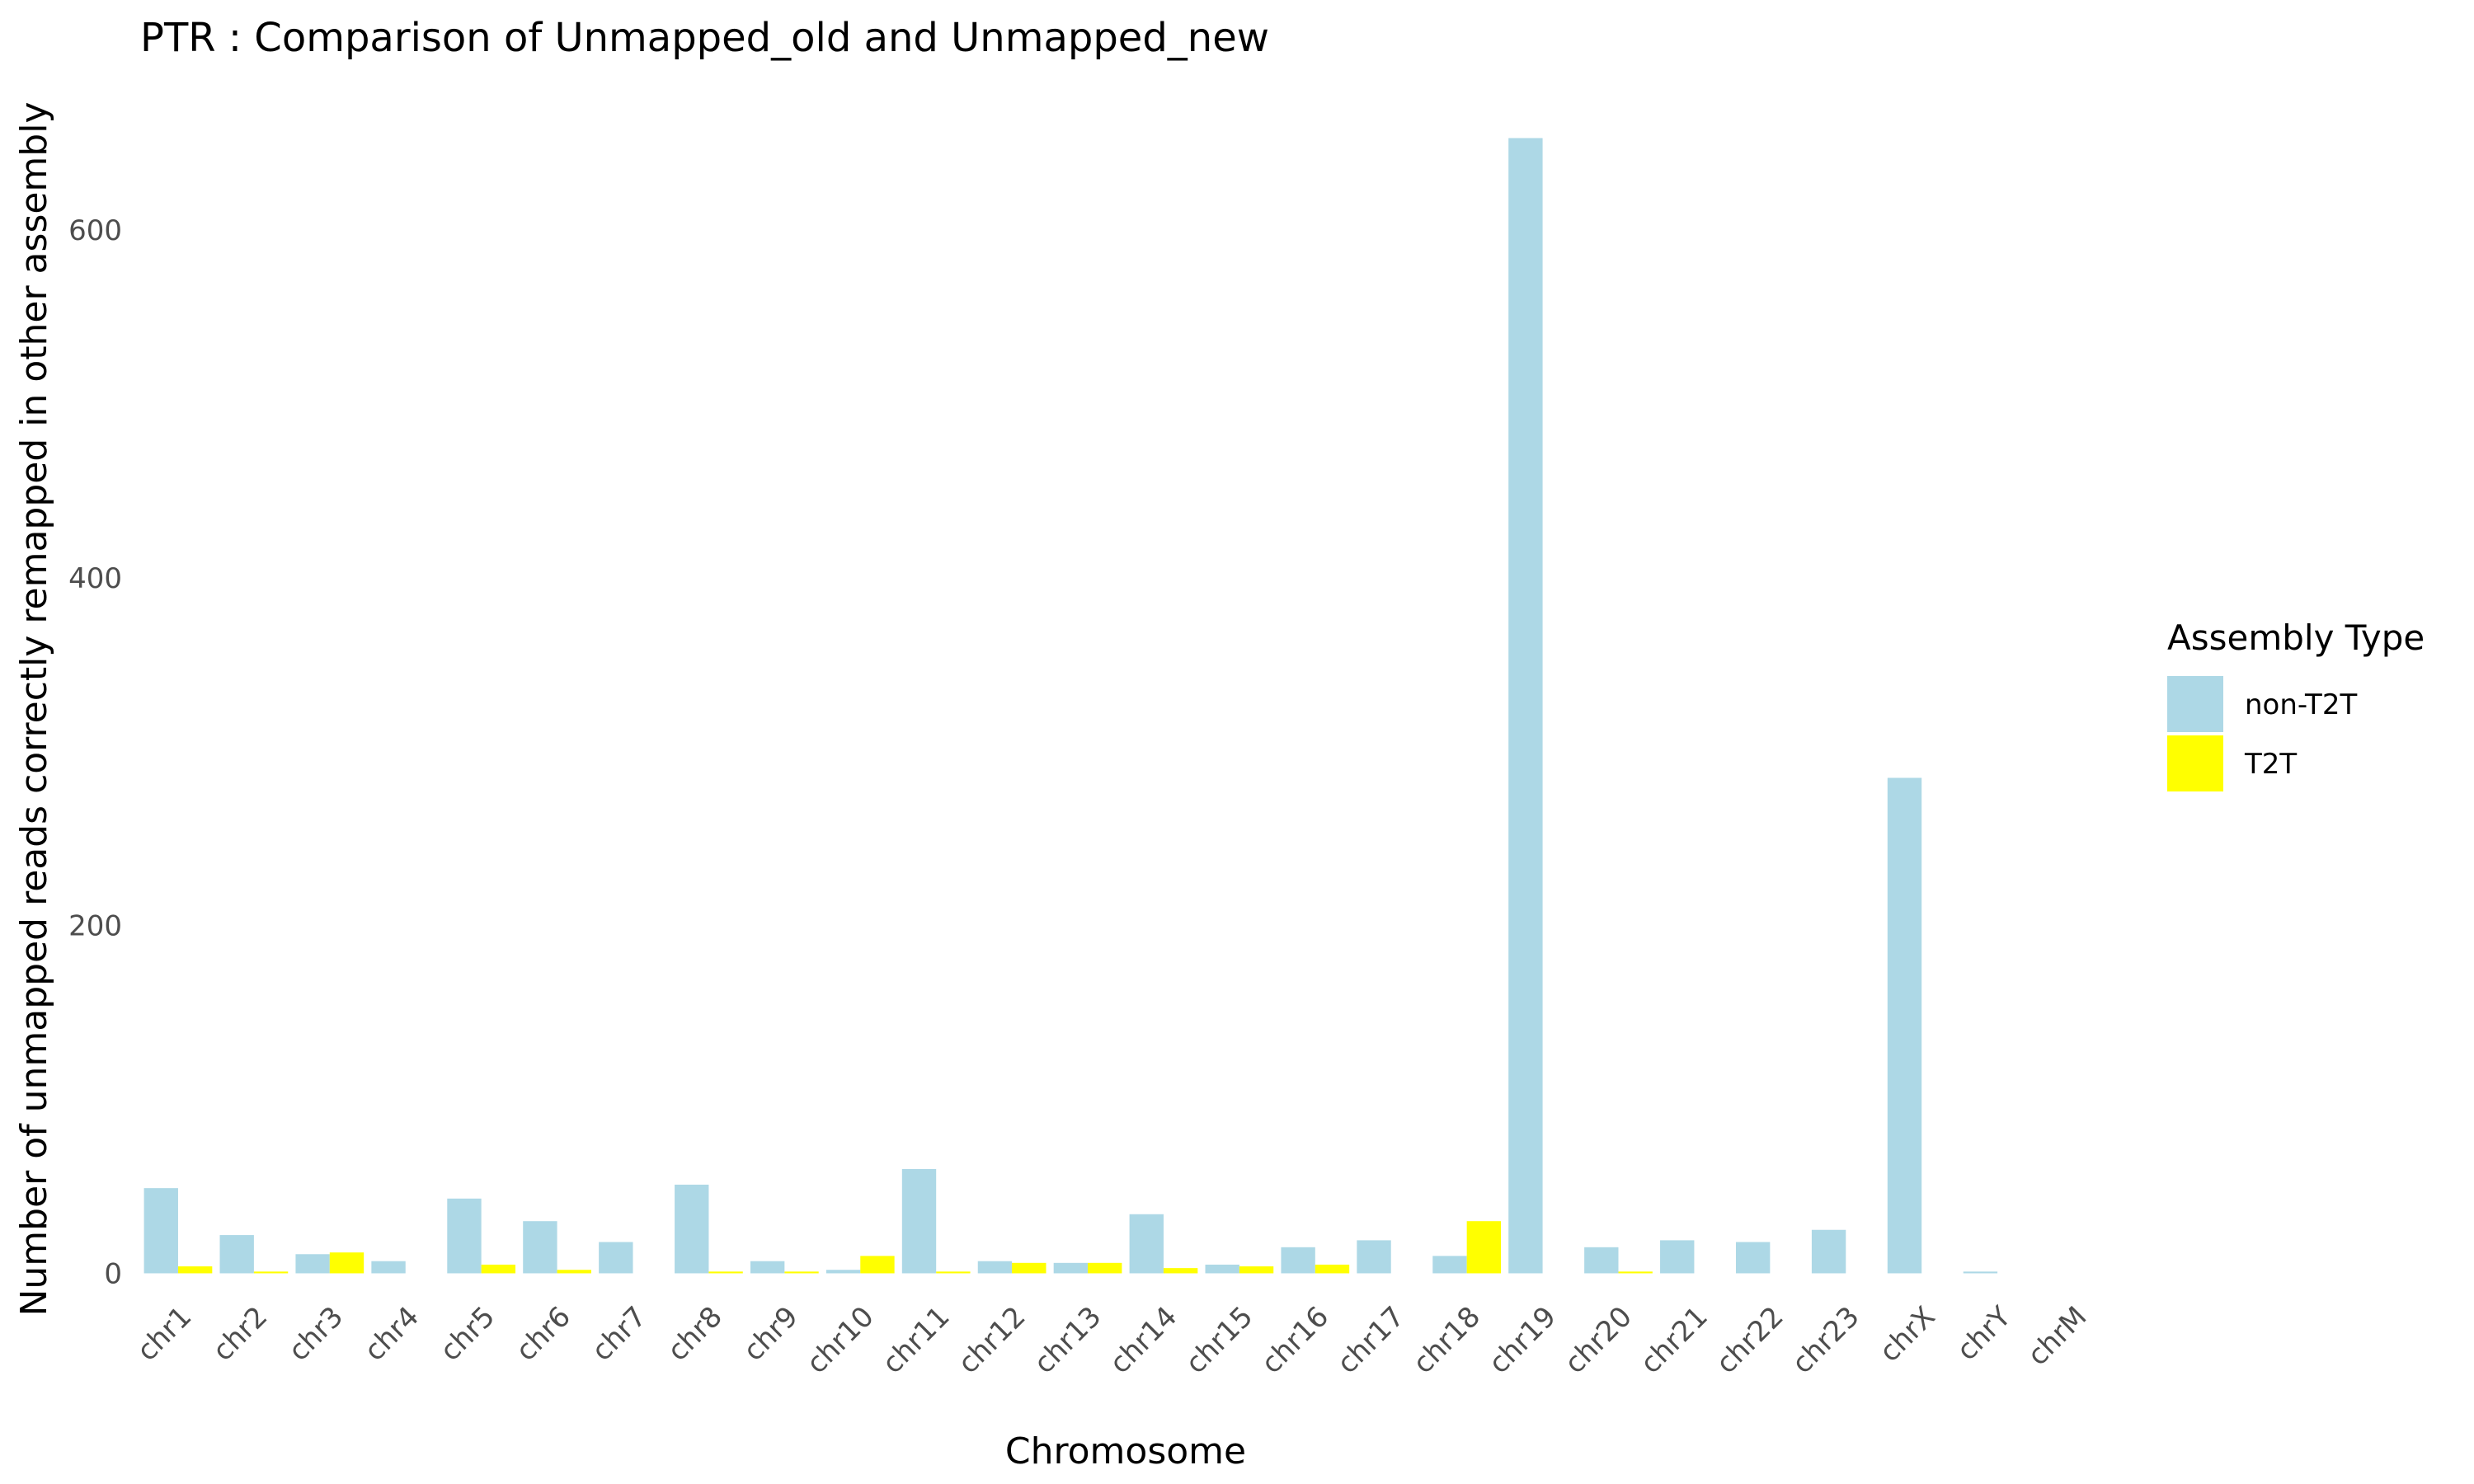  What do you see at coordinates (1143, 1340) in the screenshot?
I see `x-tick-label: chr14` at bounding box center [1143, 1340].